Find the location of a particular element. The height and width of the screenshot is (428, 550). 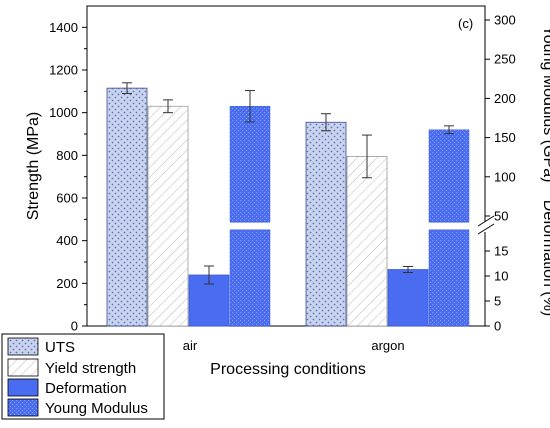

left-axis-ticks: 0 200 400 600 800 1000 1200 1400 is located at coordinates (68, 177).